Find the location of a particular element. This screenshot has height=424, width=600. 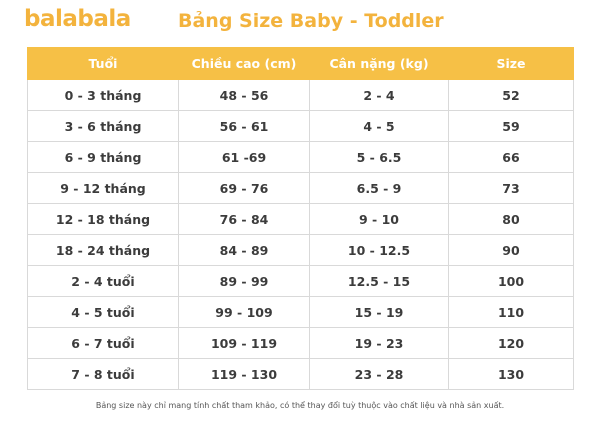

cell-weight: 4 - 5 is located at coordinates (379, 126).